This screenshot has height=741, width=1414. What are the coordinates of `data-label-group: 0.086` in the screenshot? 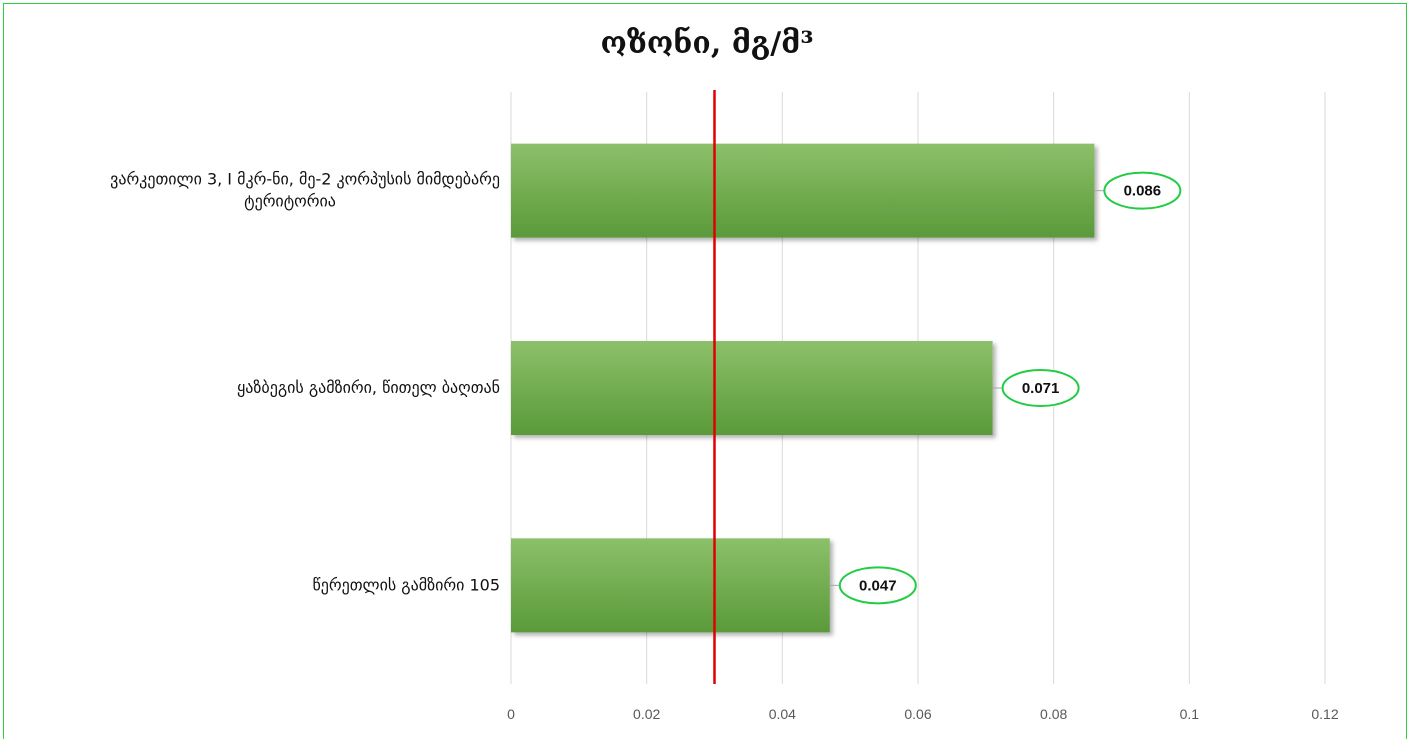 It's located at (1138, 190).